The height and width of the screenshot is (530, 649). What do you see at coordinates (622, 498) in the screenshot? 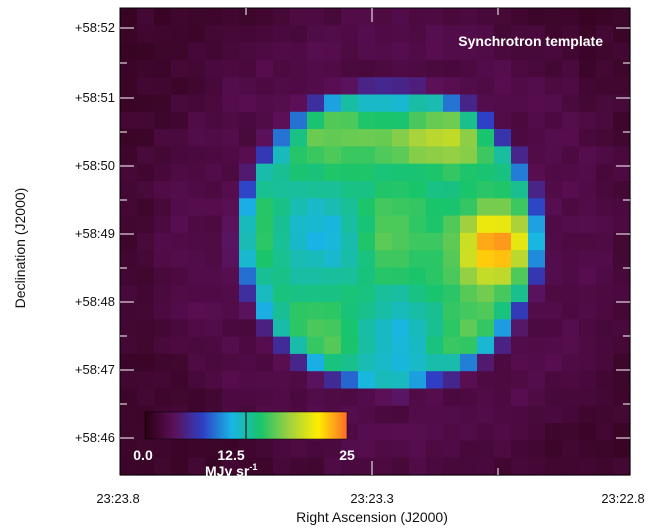
I see `x-tick-label: 23:22.8` at bounding box center [622, 498].